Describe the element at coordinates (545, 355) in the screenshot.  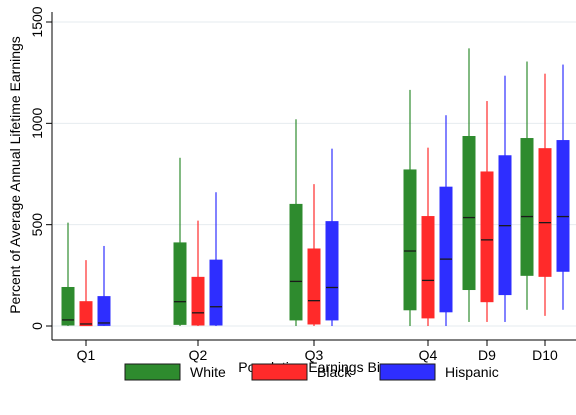
I see `x-tick-label-D10: D10` at that location.